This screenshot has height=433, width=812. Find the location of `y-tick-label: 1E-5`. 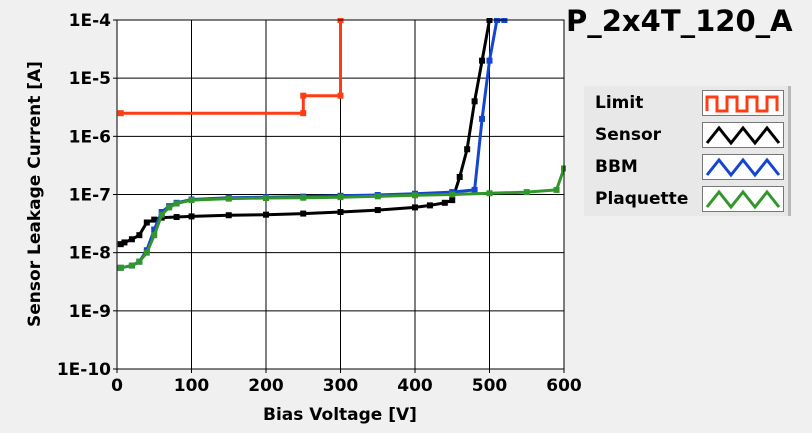

y-tick-label: 1E-5 is located at coordinates (90, 79).